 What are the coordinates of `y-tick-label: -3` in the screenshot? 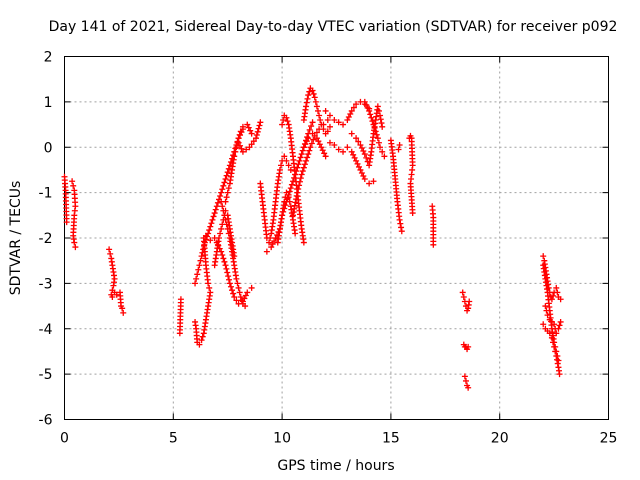 It's located at (46, 284).